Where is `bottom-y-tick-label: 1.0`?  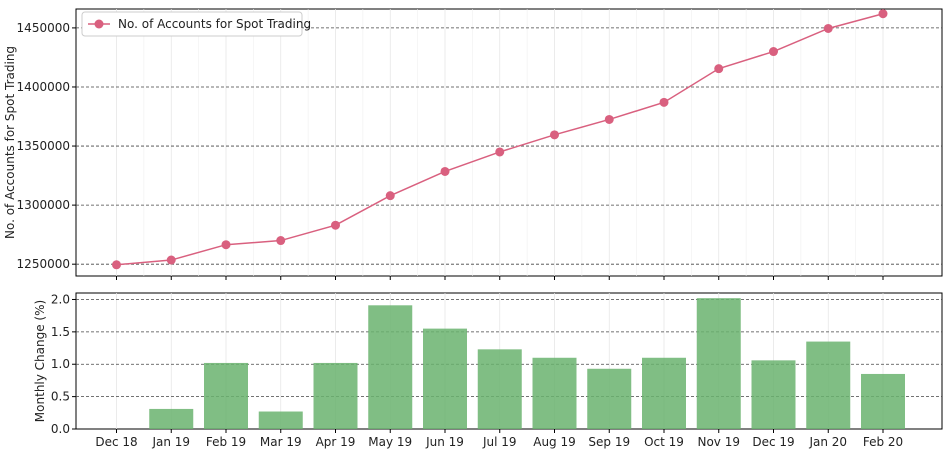 bottom-y-tick-label: 1.0 is located at coordinates (60, 364).